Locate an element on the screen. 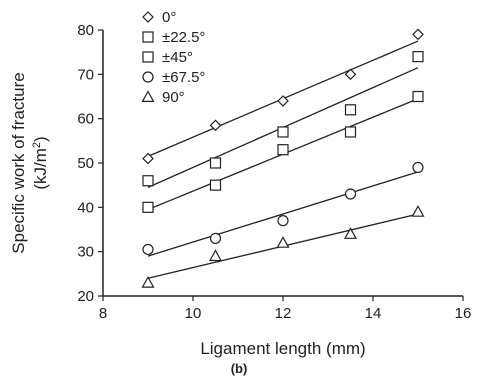  y-axis-unit-label: (kJ/m2) is located at coordinates (40, 162).